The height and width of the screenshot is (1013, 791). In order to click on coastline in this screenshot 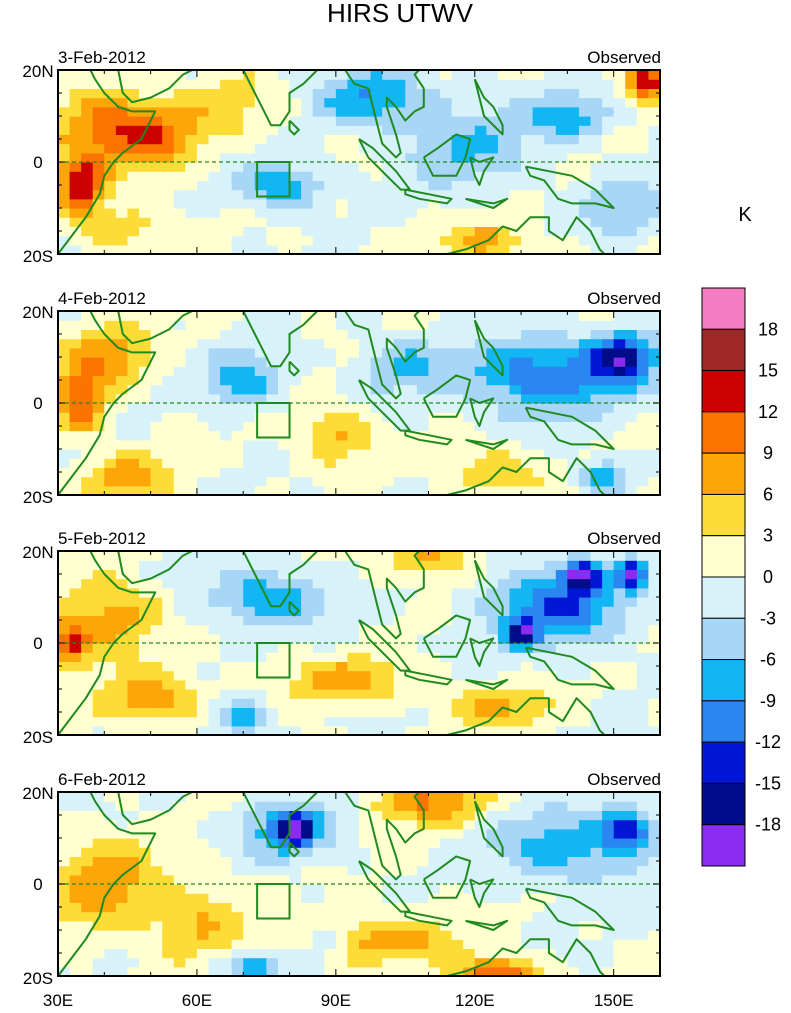, I will do `click(447, 155)`.